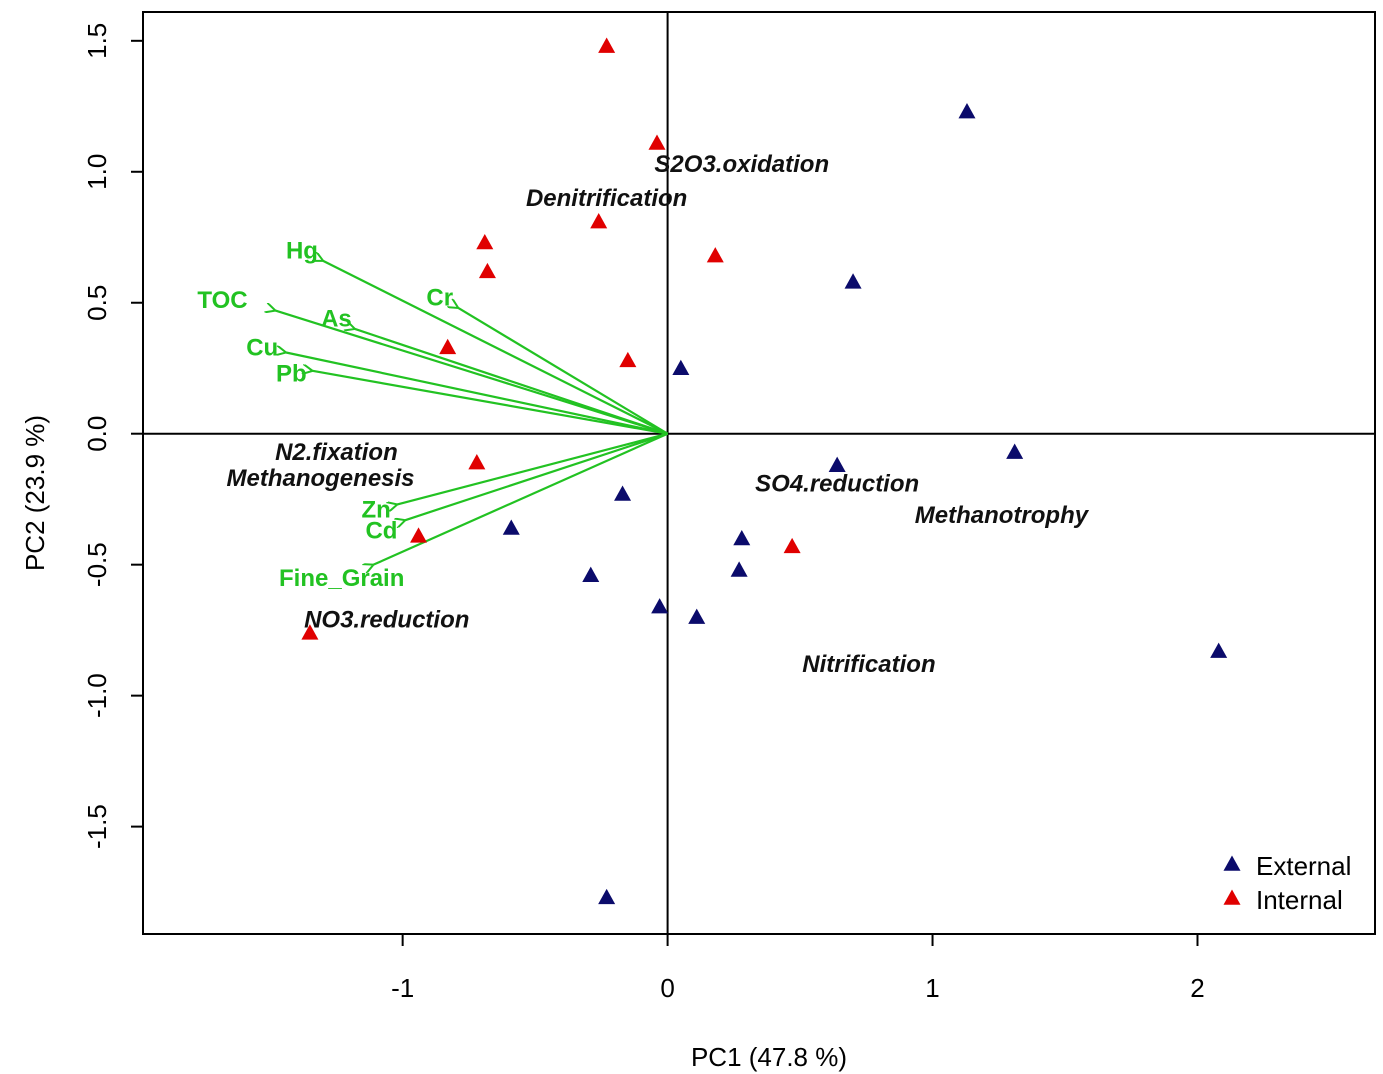 The height and width of the screenshot is (1074, 1383). What do you see at coordinates (336, 452) in the screenshot?
I see `function-label-n2-fixation: N2.fixation` at bounding box center [336, 452].